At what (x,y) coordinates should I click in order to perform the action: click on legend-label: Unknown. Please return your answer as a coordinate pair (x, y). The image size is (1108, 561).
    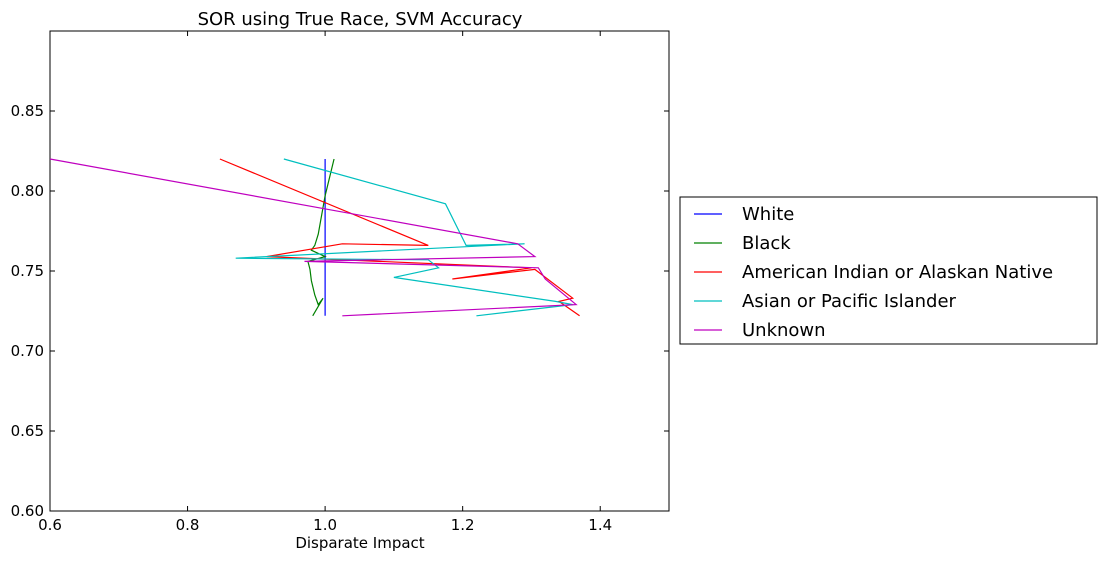
    Looking at the image, I should click on (784, 330).